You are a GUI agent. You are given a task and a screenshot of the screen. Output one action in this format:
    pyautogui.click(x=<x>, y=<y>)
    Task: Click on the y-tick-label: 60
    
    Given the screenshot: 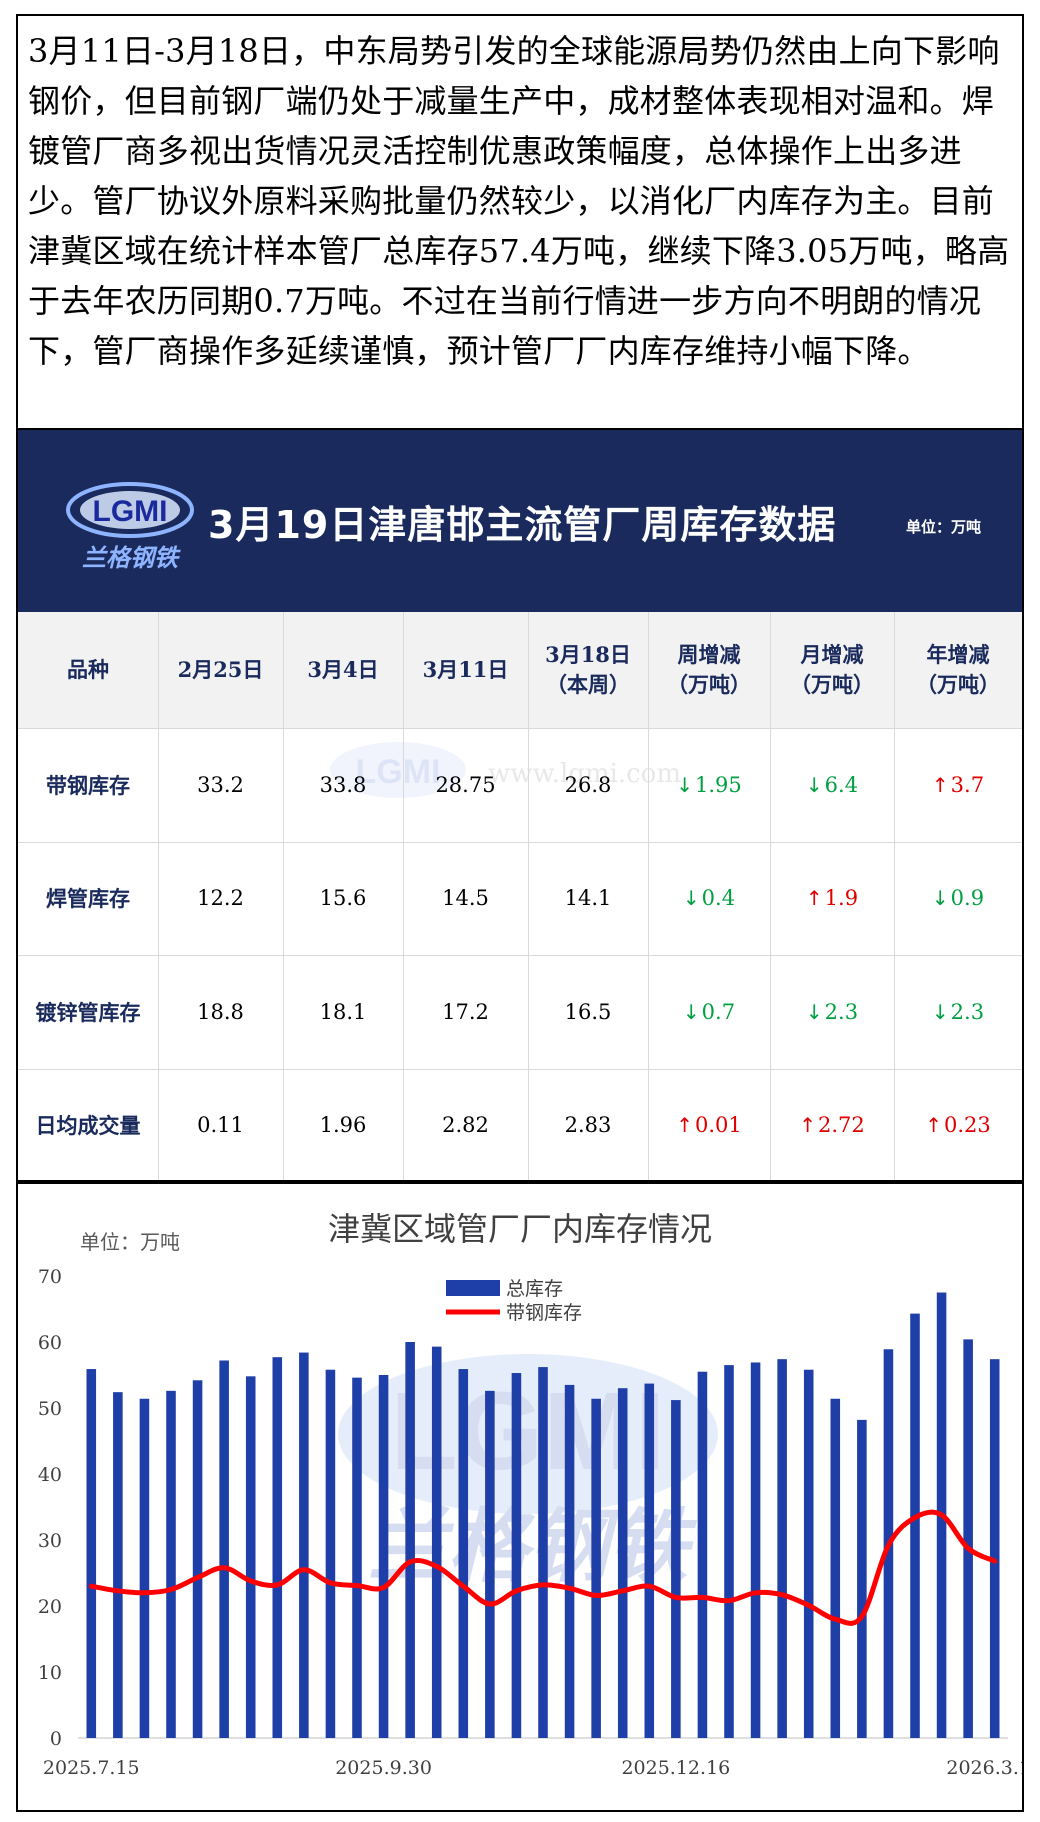 What is the action you would take?
    pyautogui.click(x=50, y=1343)
    